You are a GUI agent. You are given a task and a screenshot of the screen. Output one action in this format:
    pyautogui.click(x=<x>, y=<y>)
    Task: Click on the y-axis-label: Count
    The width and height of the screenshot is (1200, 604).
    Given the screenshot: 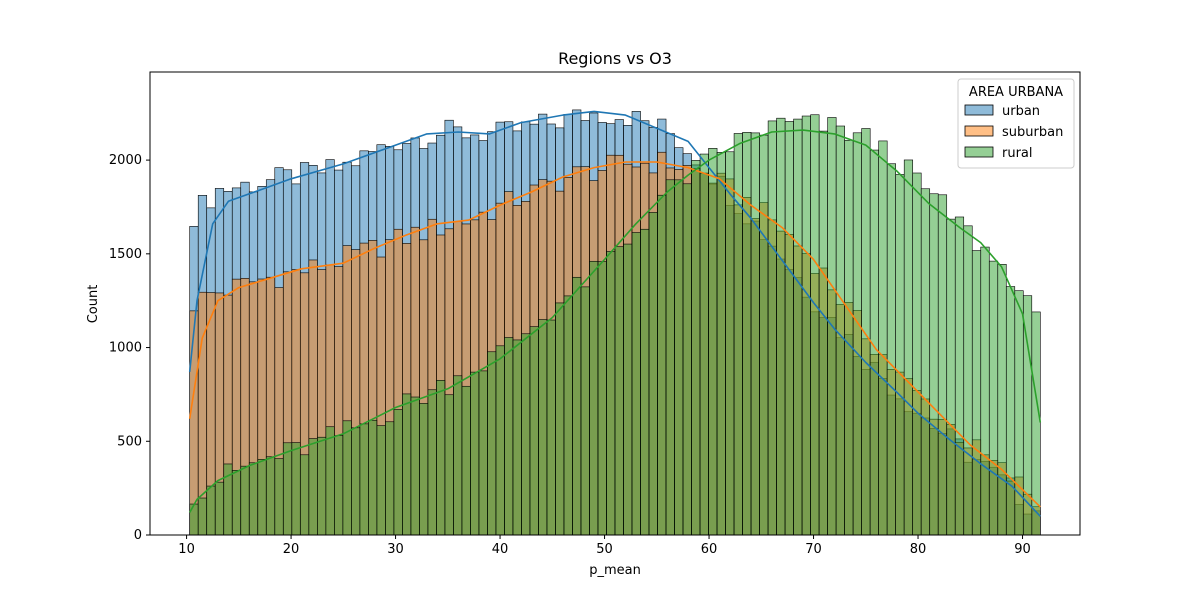 What is the action you would take?
    pyautogui.click(x=93, y=304)
    